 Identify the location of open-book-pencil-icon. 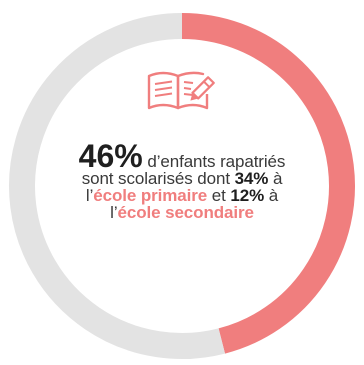
(181, 90).